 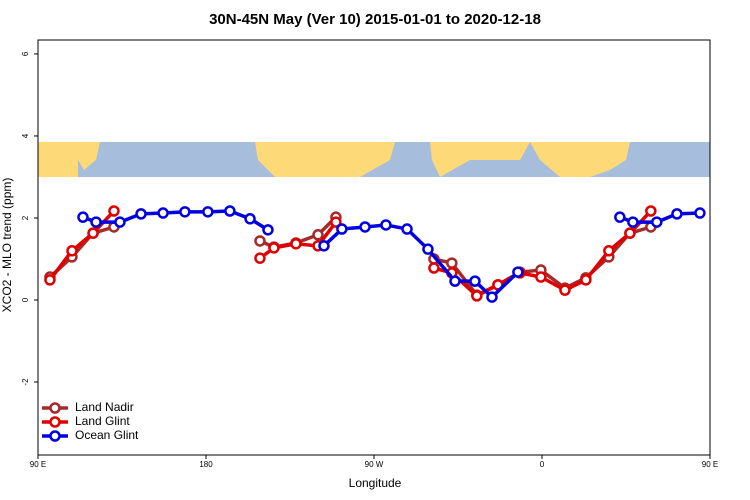 What do you see at coordinates (25, 135) in the screenshot?
I see `y-tick-label: 4` at bounding box center [25, 135].